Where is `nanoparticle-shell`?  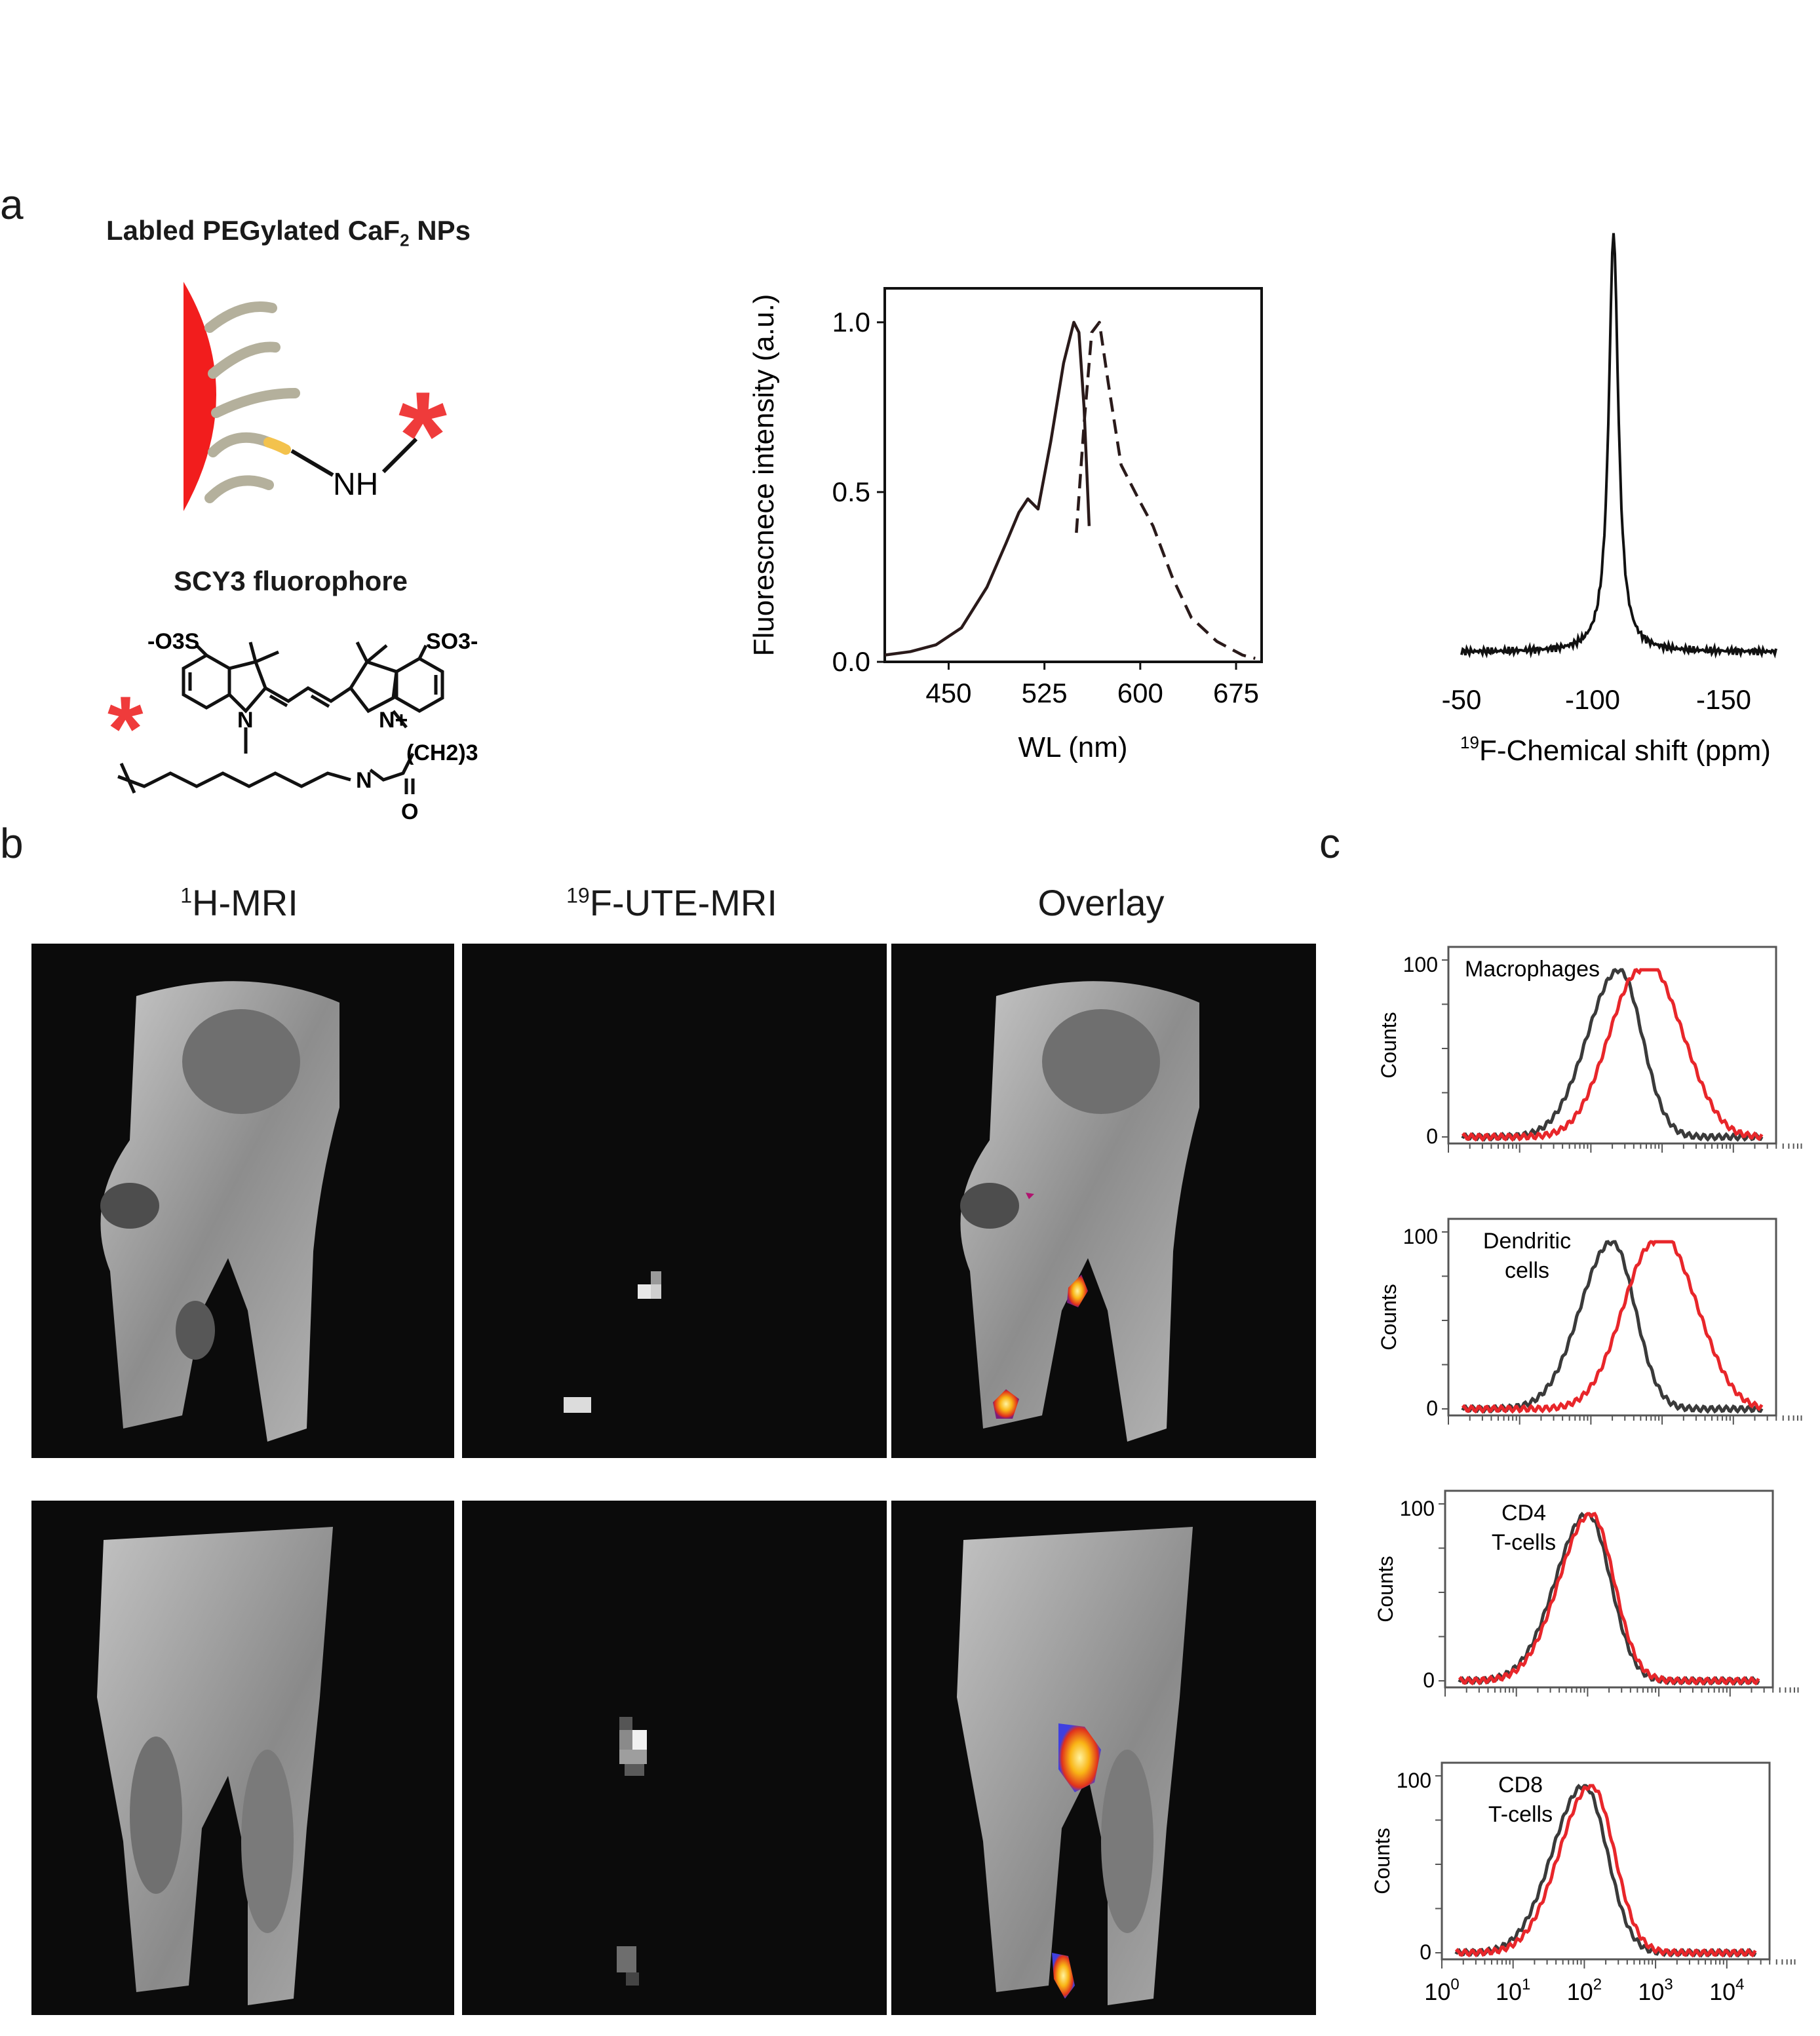
nanoparticle-shell is located at coordinates (200, 396).